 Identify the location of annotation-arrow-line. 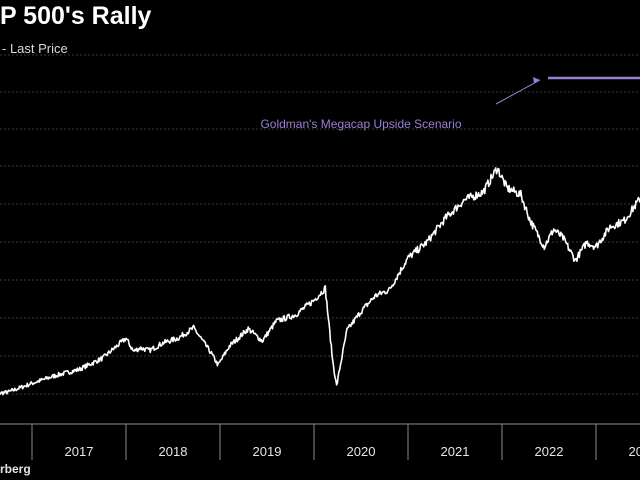
(518, 92).